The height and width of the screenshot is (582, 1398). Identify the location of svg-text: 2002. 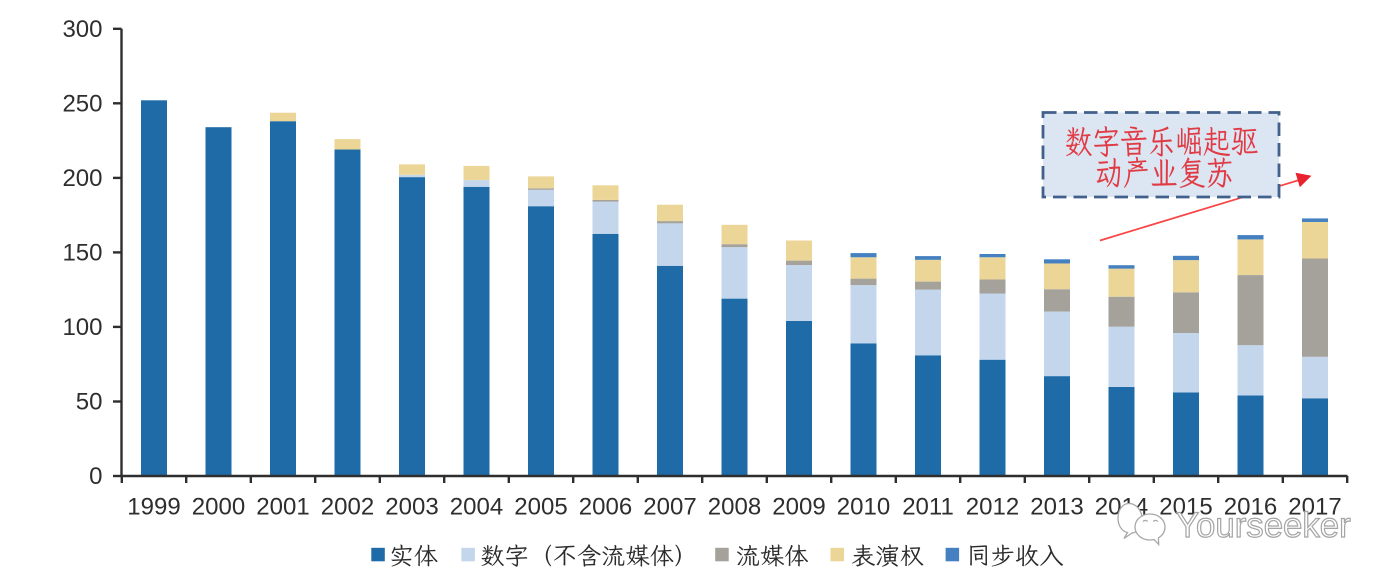
(347, 507).